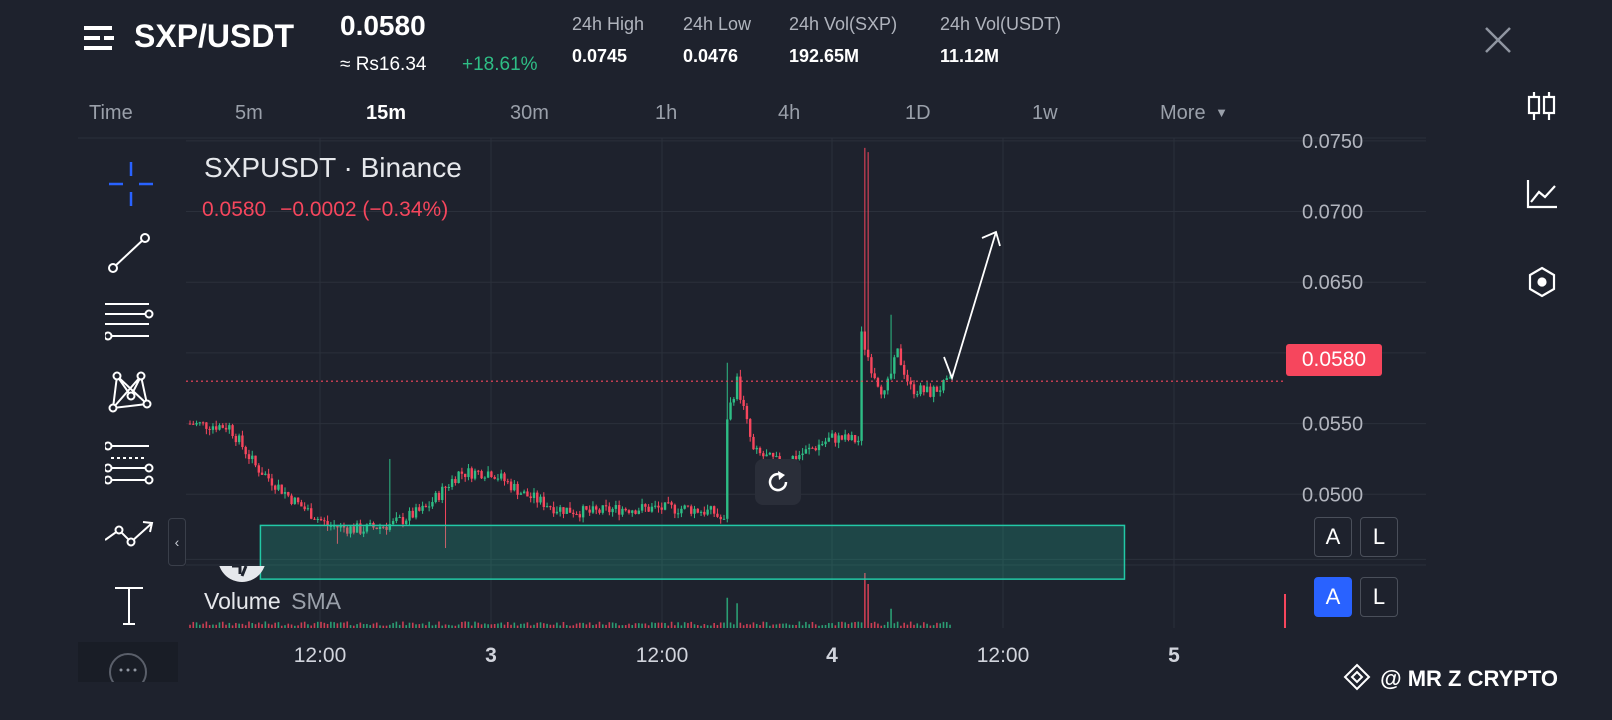  I want to click on reset-chart-button, so click(778, 482).